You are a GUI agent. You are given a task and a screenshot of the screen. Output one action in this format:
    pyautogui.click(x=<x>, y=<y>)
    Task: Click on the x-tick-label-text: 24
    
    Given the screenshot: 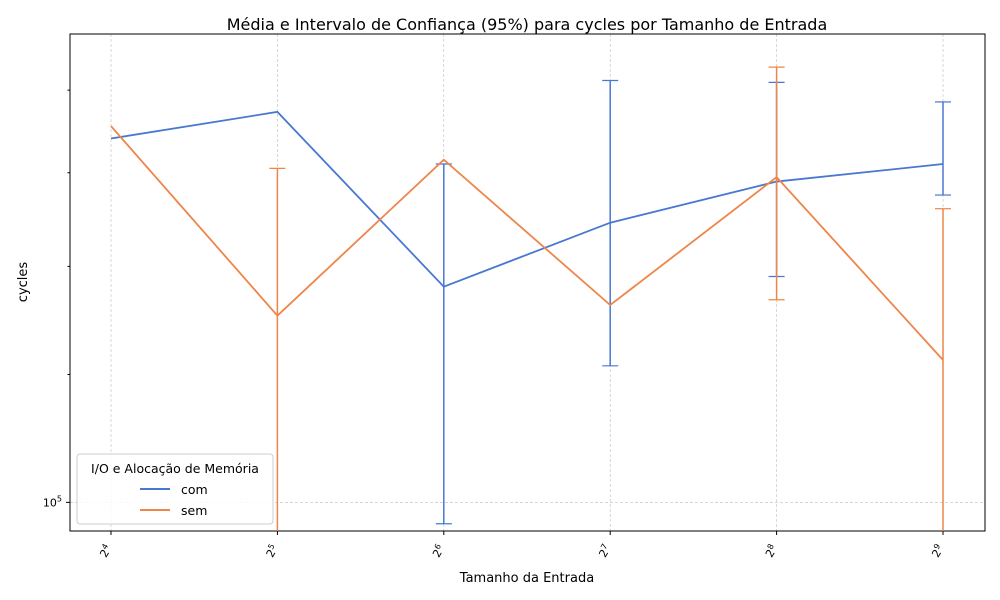 What is the action you would take?
    pyautogui.click(x=105, y=550)
    